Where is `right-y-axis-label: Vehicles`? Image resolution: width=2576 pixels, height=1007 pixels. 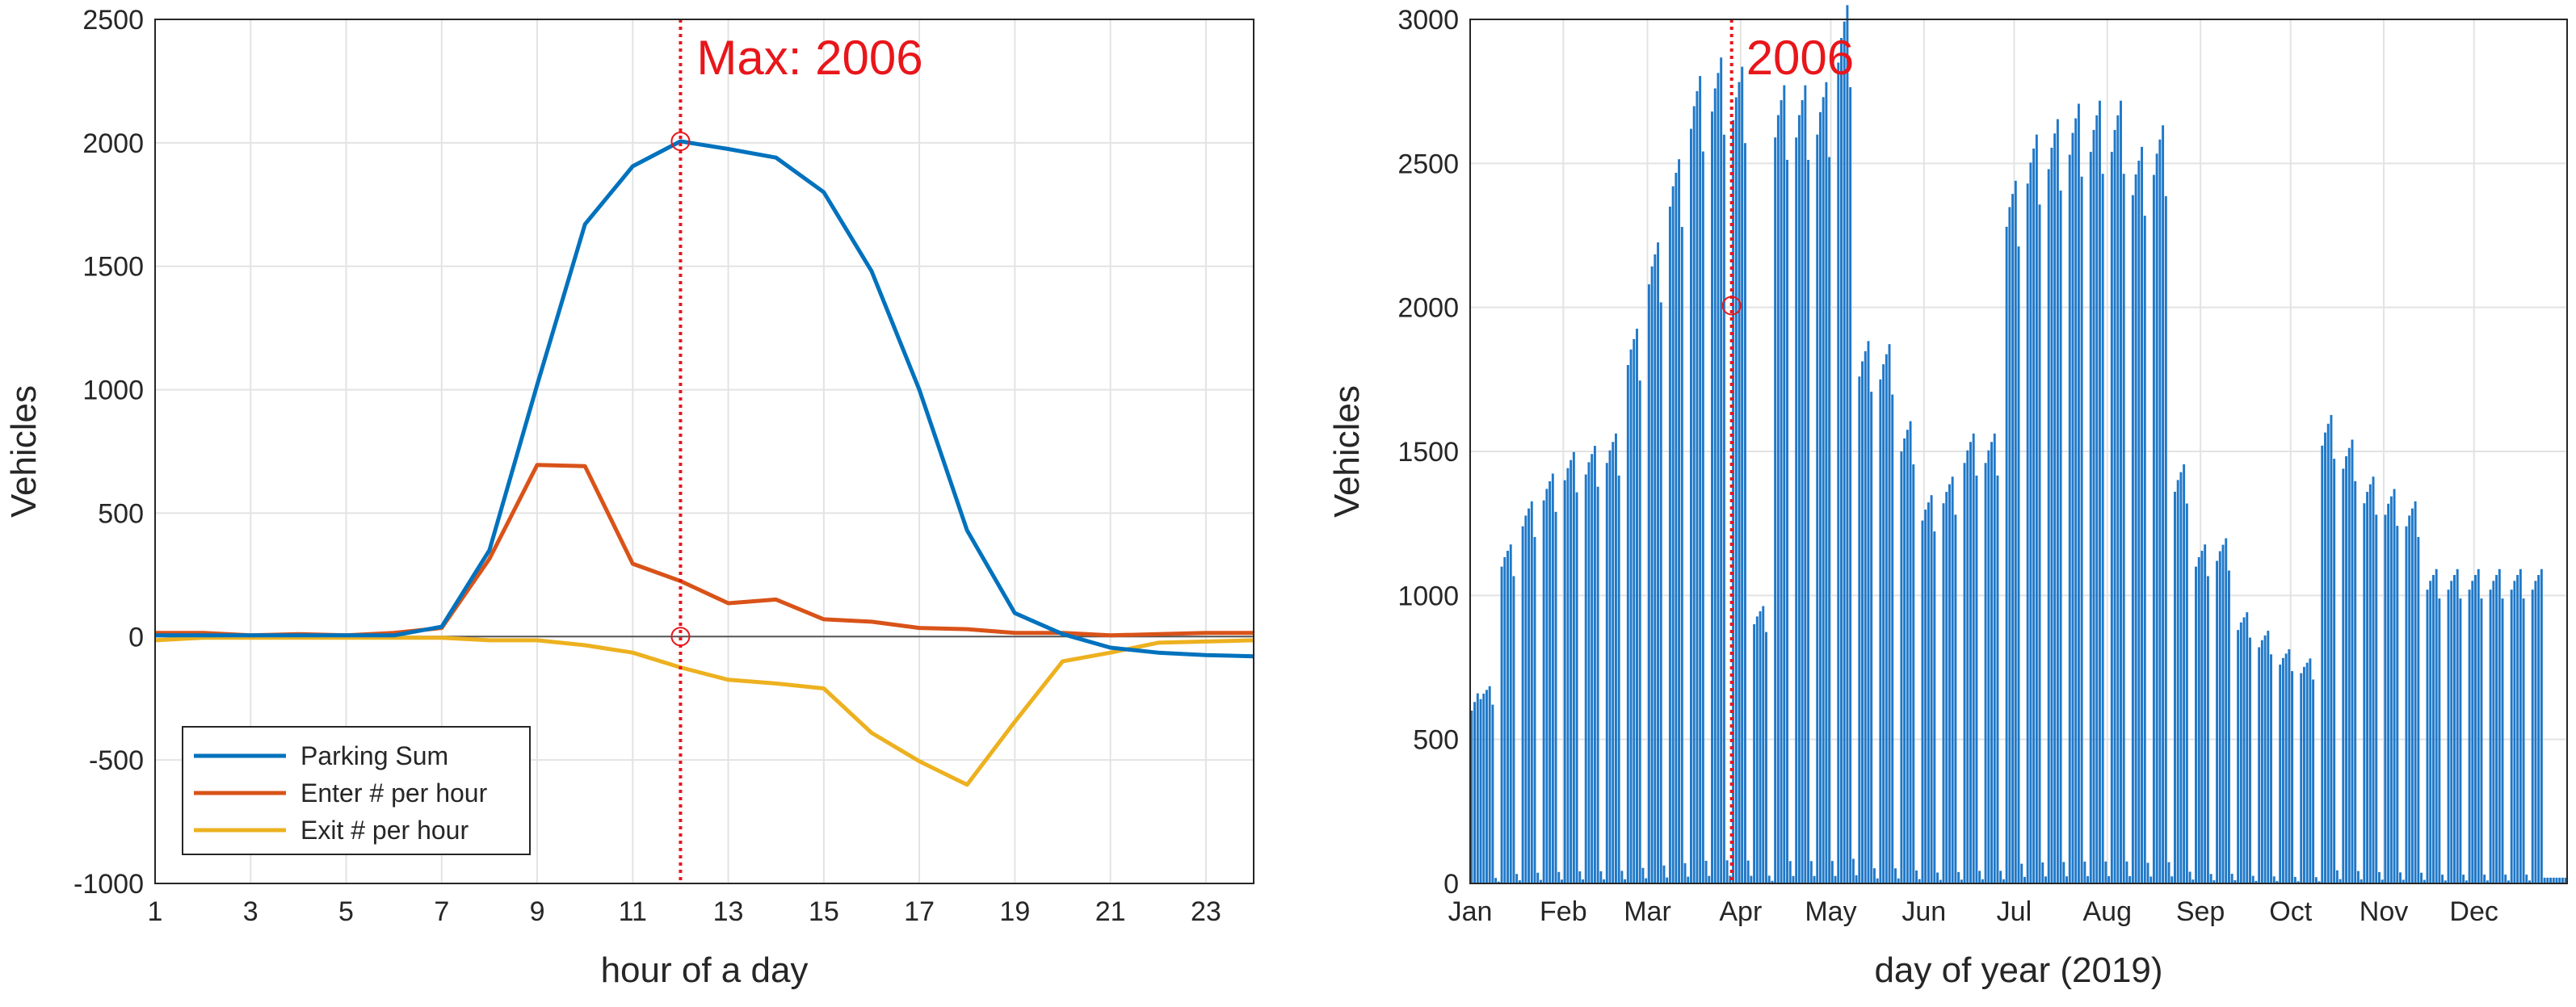 right-y-axis-label: Vehicles is located at coordinates (1347, 451).